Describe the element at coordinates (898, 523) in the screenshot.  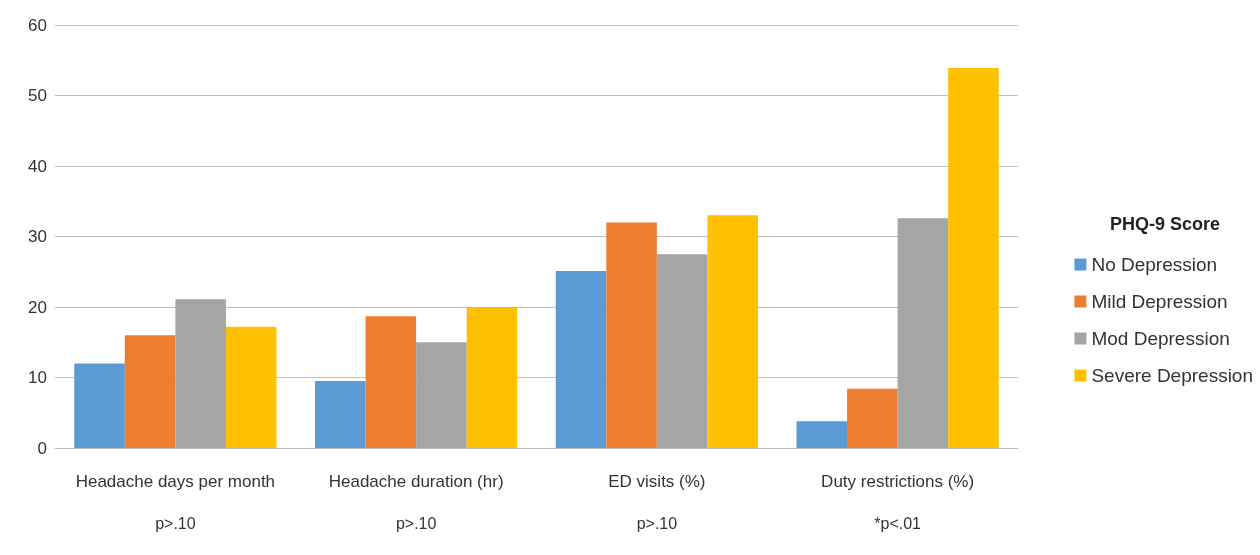
I see `text: *p<.01` at that location.